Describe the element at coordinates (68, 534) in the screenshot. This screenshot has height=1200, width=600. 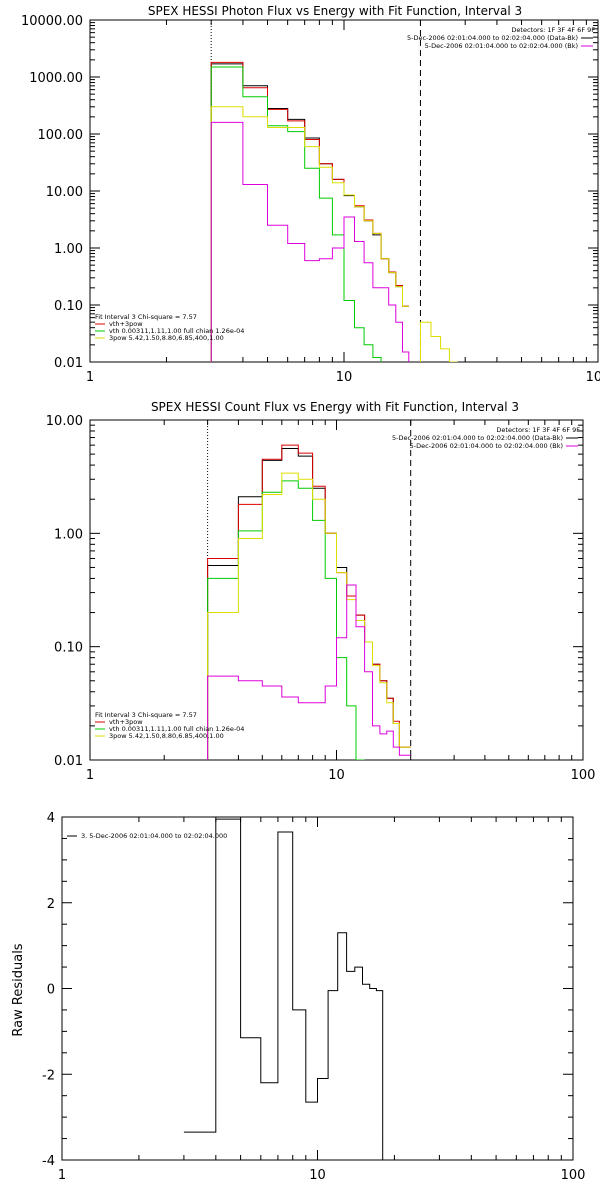
I see `count-y-tick-label: 1.00` at that location.